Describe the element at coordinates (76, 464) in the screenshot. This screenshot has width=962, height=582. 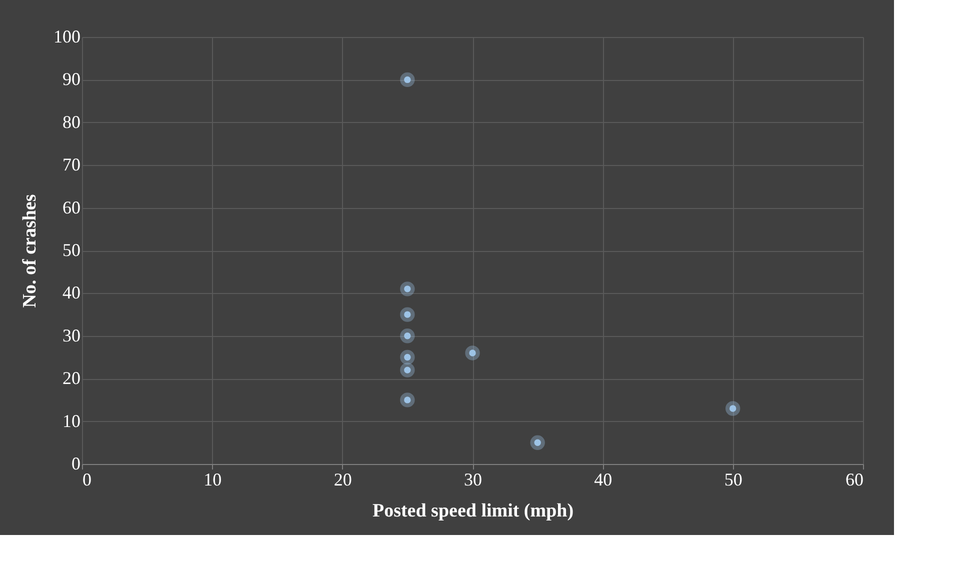
I see `y-tick-label: 0` at that location.